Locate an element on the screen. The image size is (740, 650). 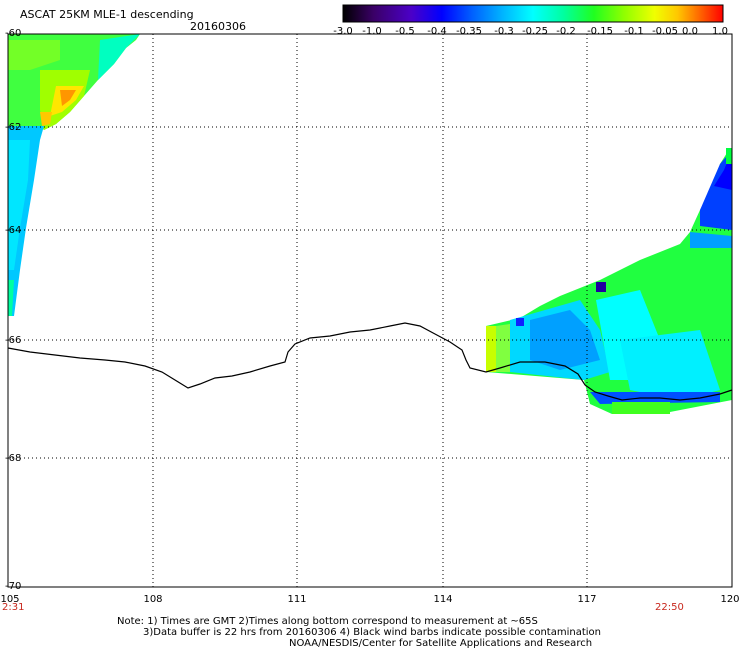
latitude-label: -60 is located at coordinates (13, 33).